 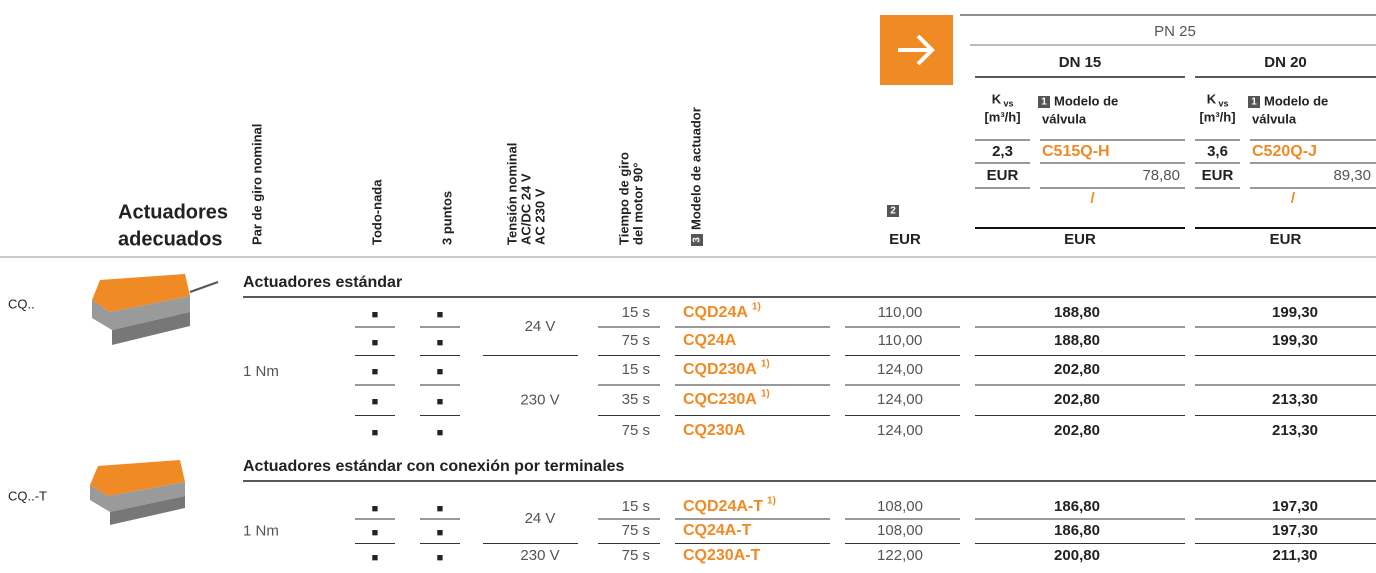 I want to click on valve-price: 89,30, so click(x=1352, y=175).